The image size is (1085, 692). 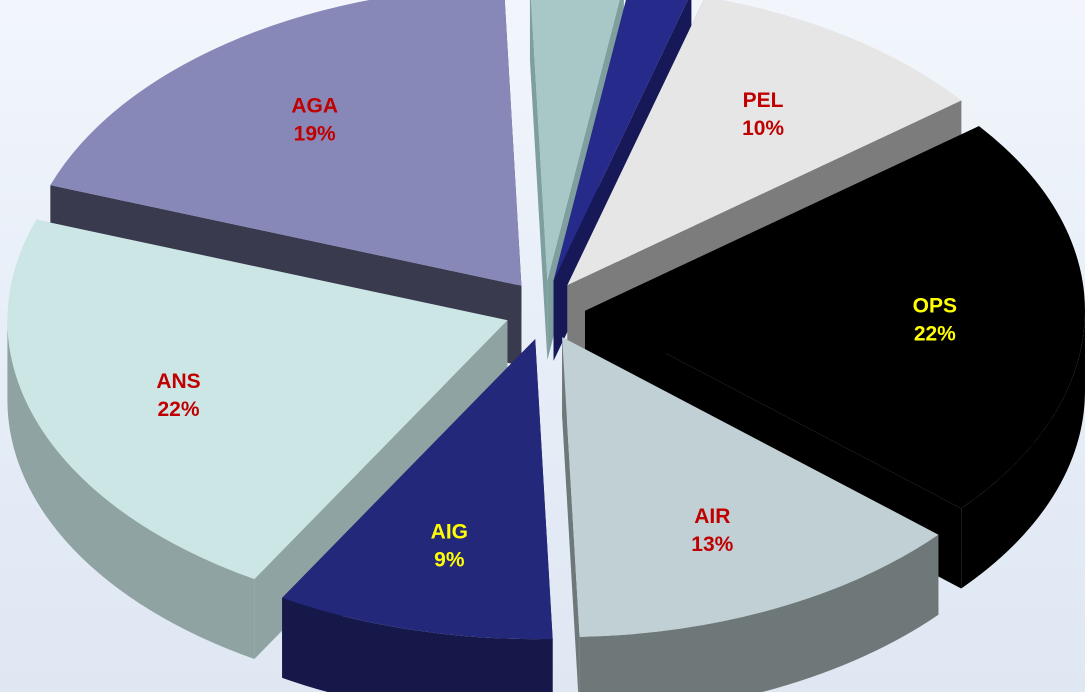 What do you see at coordinates (763, 128) in the screenshot?
I see `slice-pct-pel: 10%` at bounding box center [763, 128].